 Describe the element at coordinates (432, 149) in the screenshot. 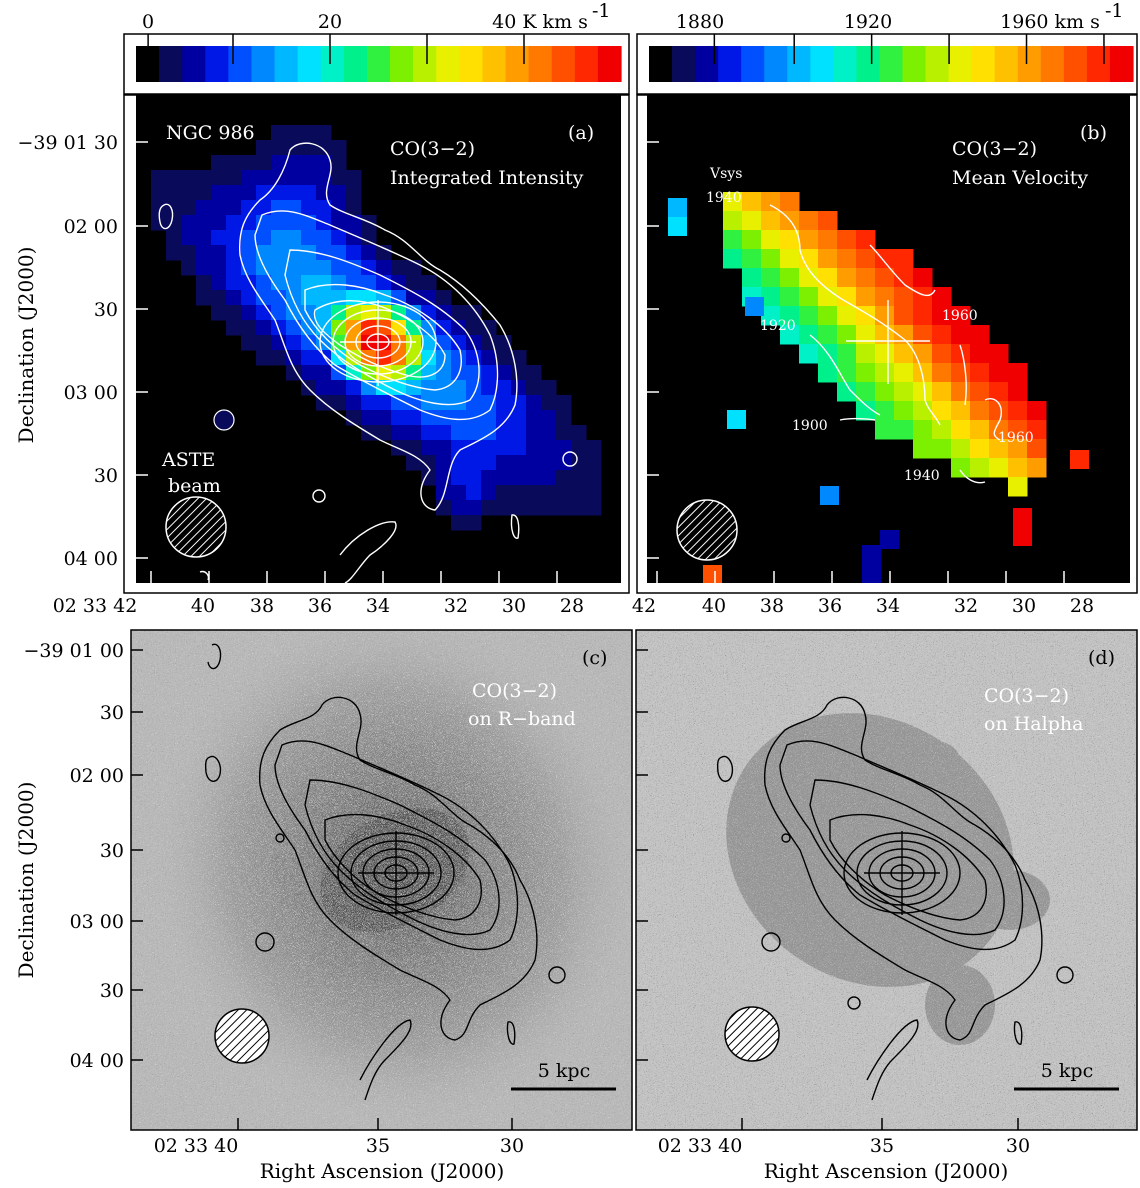

I see `panel-a-title-1: CO(3−2)` at that location.